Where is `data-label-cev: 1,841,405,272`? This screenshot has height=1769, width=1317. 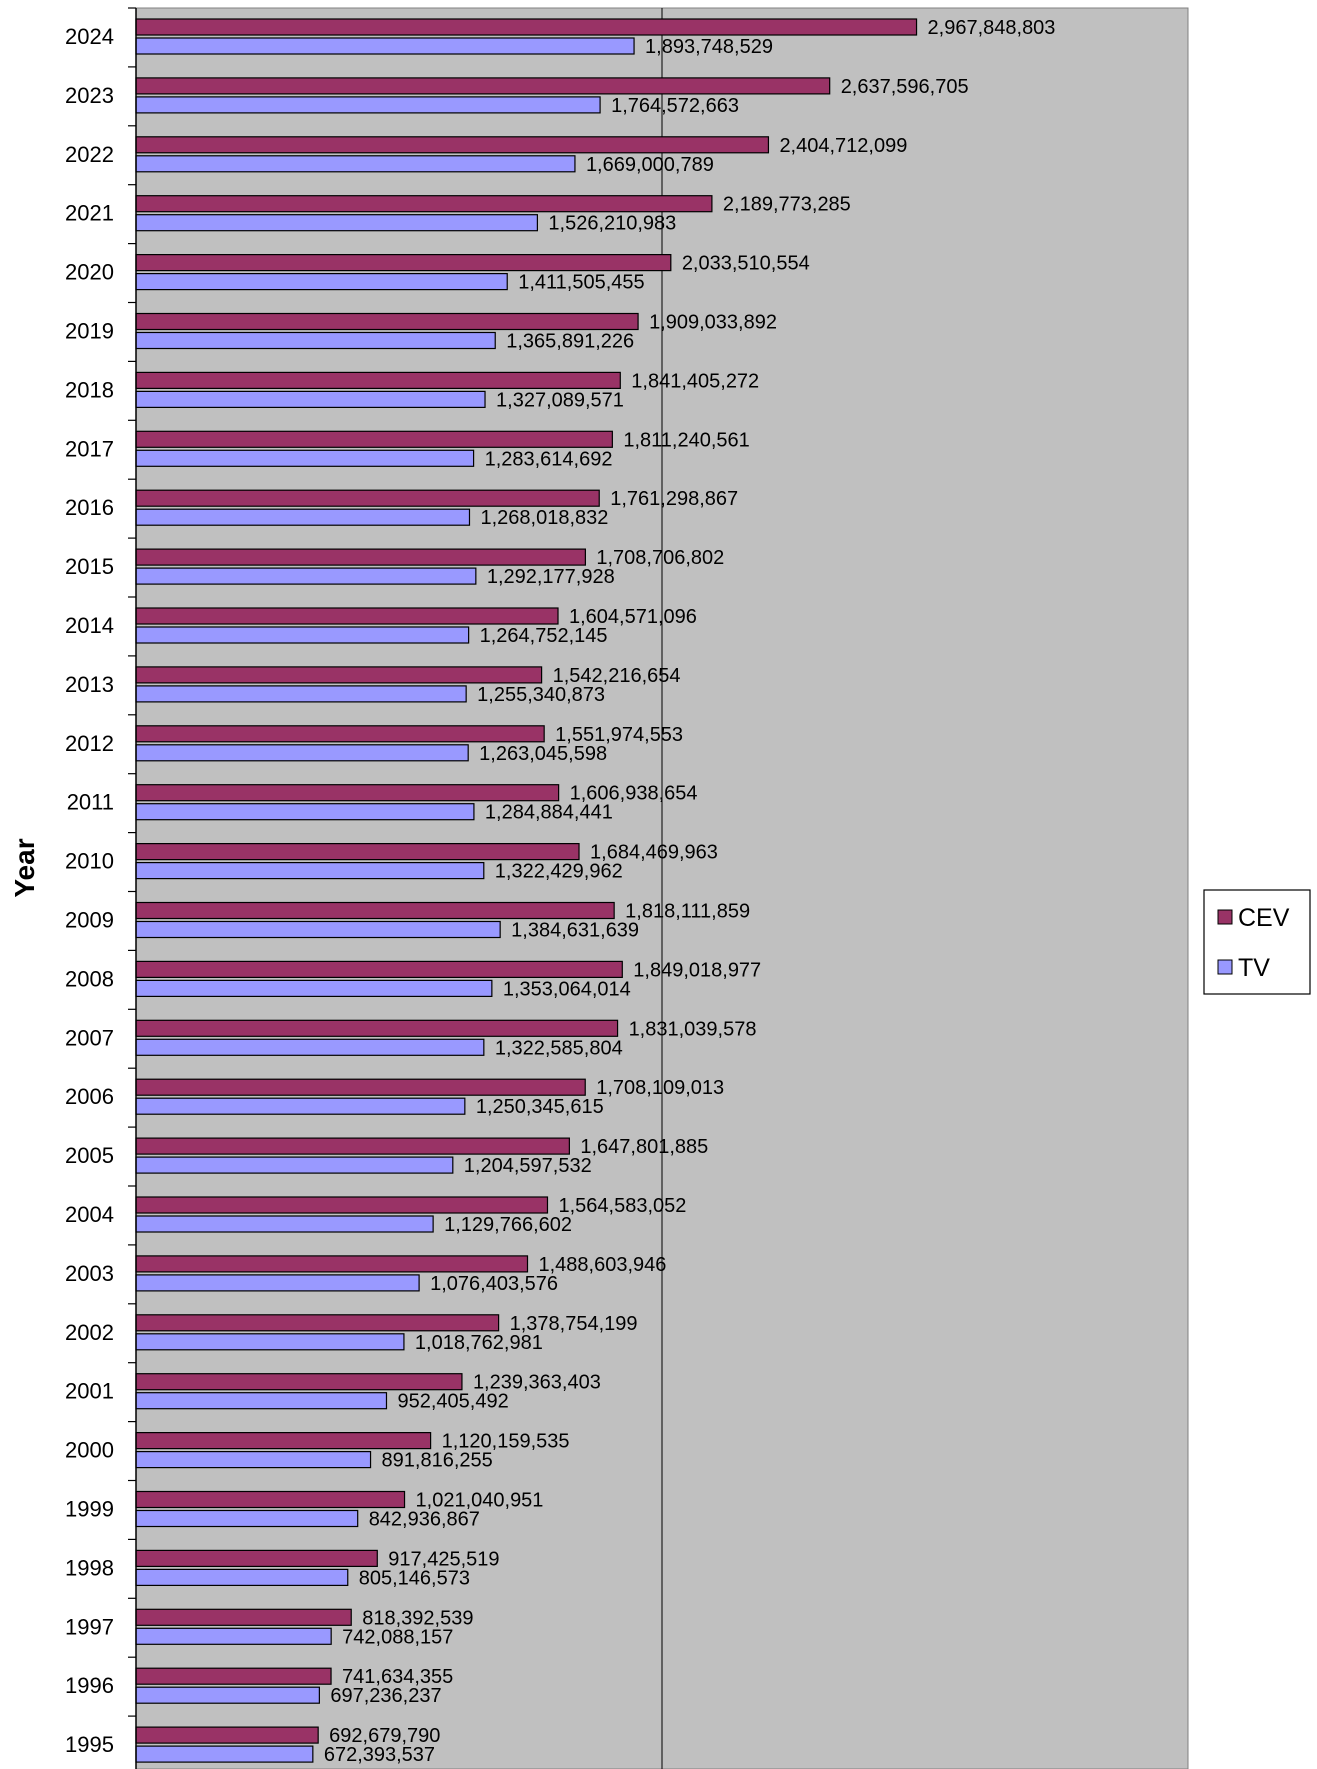
data-label-cev: 1,841,405,272 is located at coordinates (695, 381).